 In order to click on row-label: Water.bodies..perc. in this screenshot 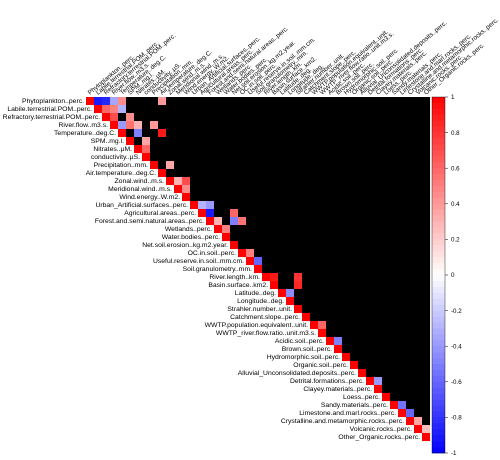, I will do `click(191, 237)`.